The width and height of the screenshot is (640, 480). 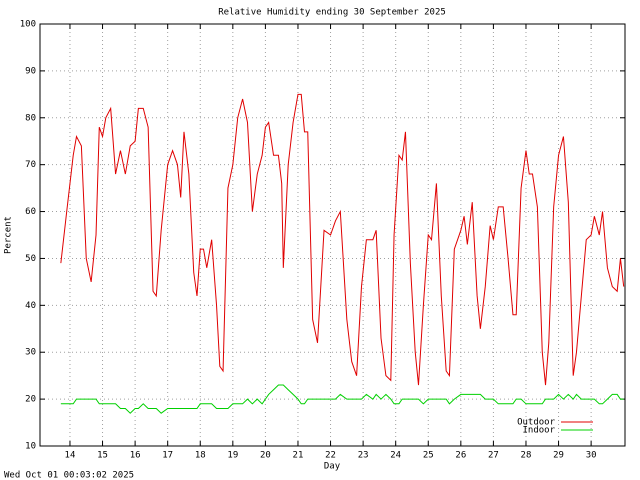 I want to click on y-tick-label: 90, so click(x=30, y=71).